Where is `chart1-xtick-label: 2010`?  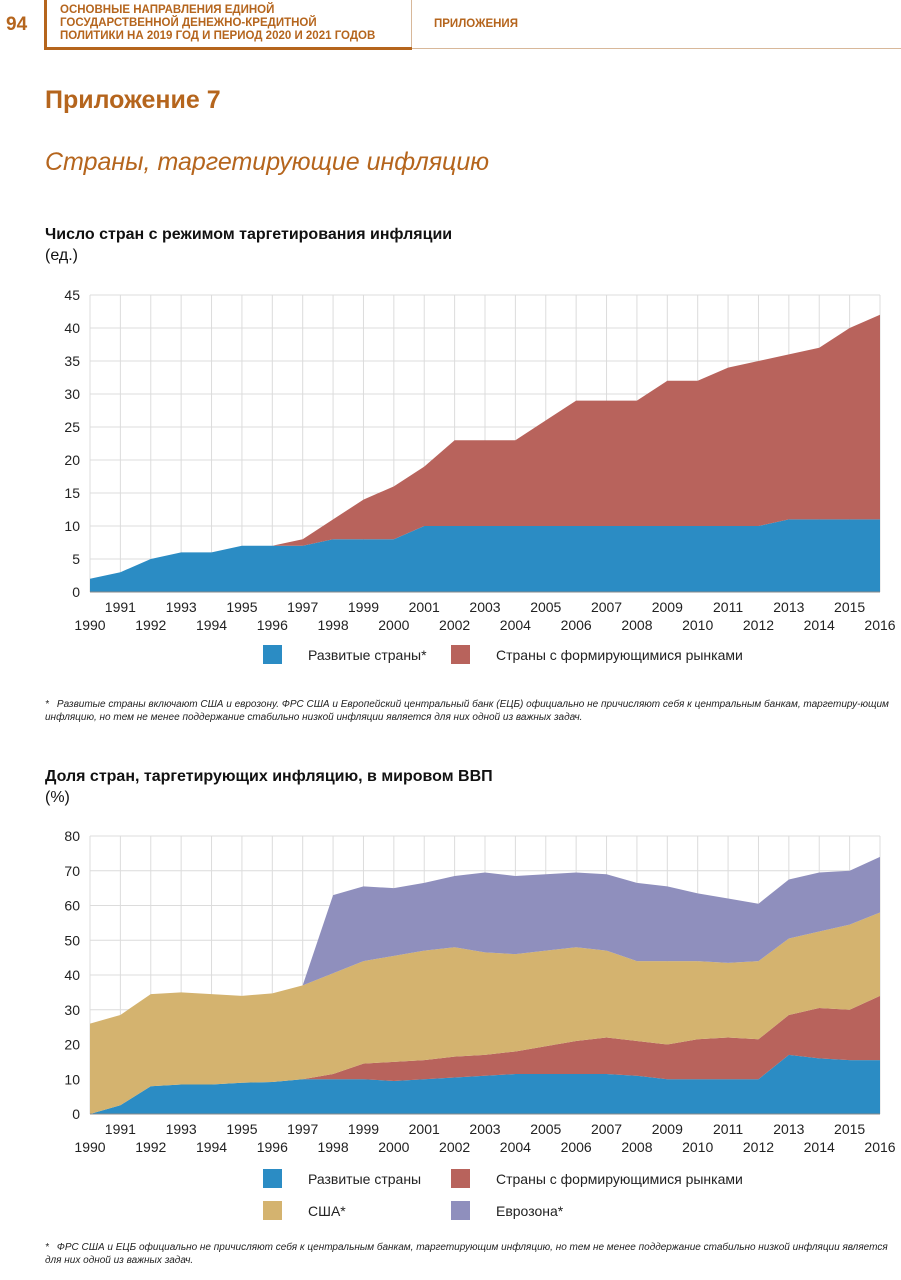 chart1-xtick-label: 2010 is located at coordinates (697, 1147).